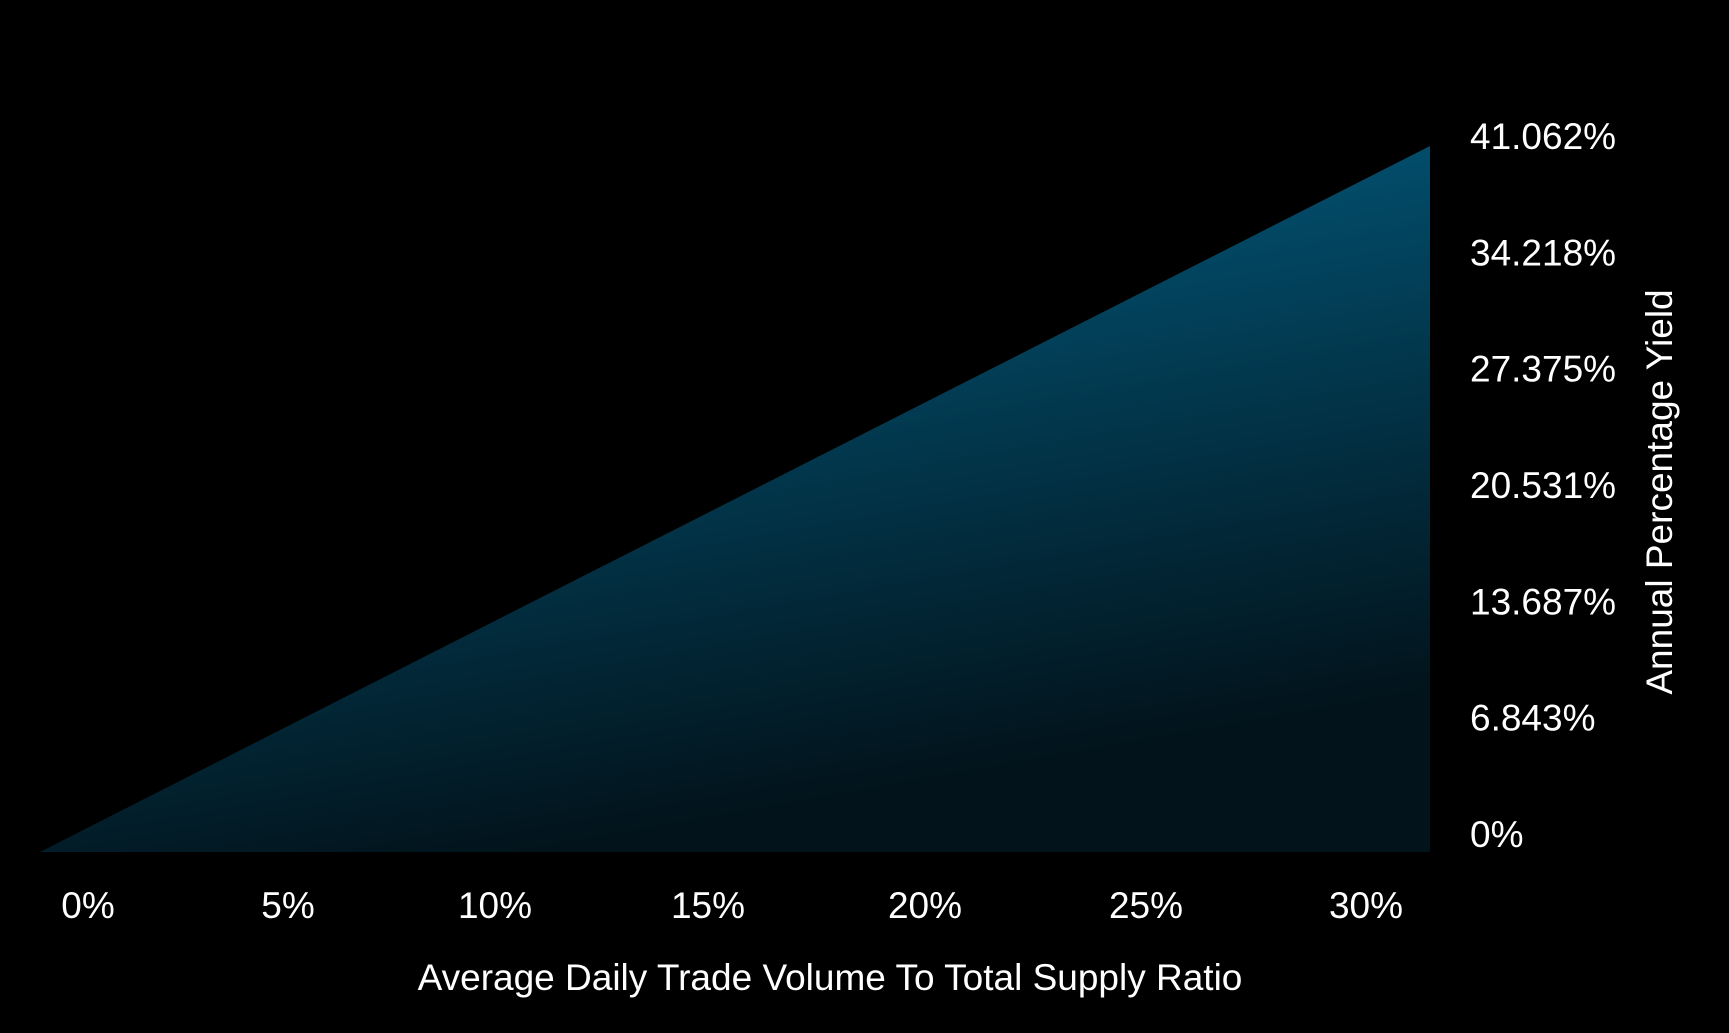 This screenshot has height=1033, width=1729. Describe the element at coordinates (1533, 718) in the screenshot. I see `y-tick-label: 6.843%` at that location.